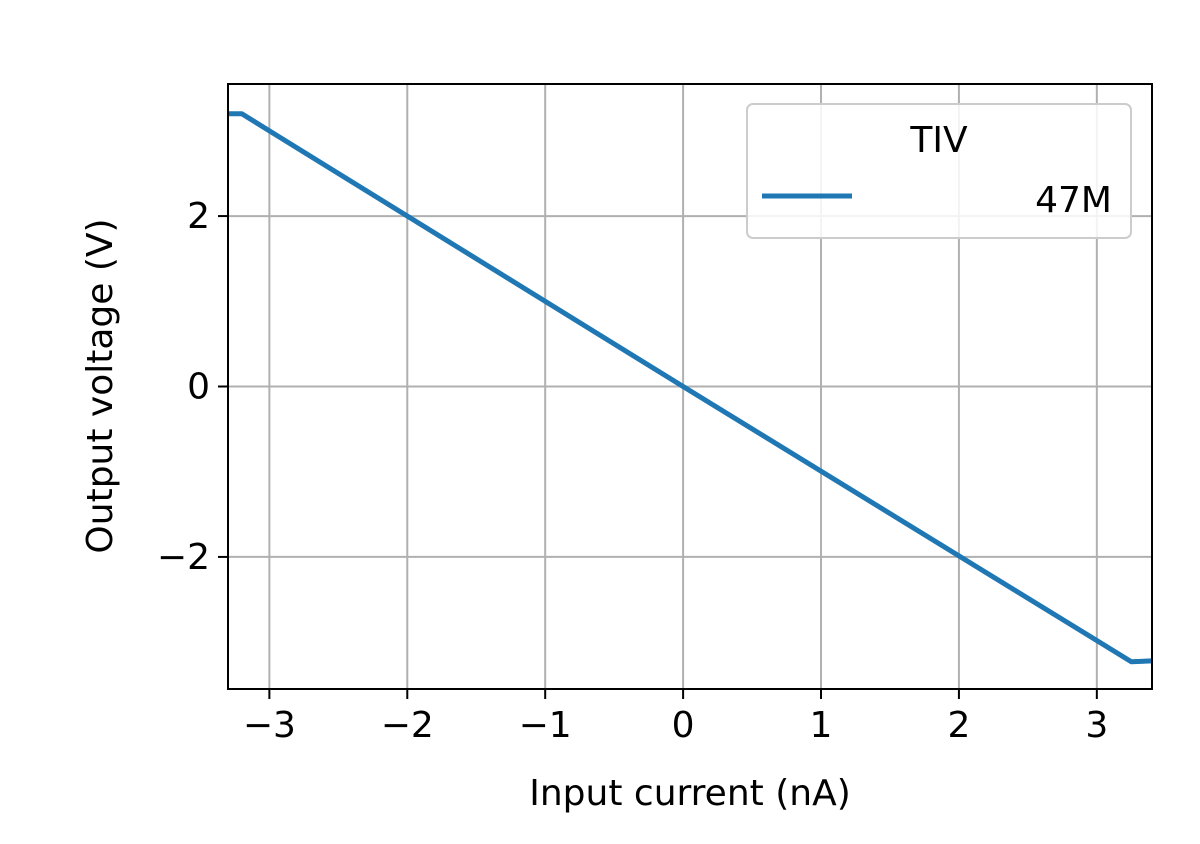 This screenshot has height=844, width=1200. I want to click on x-tick-label: 1, so click(821, 725).